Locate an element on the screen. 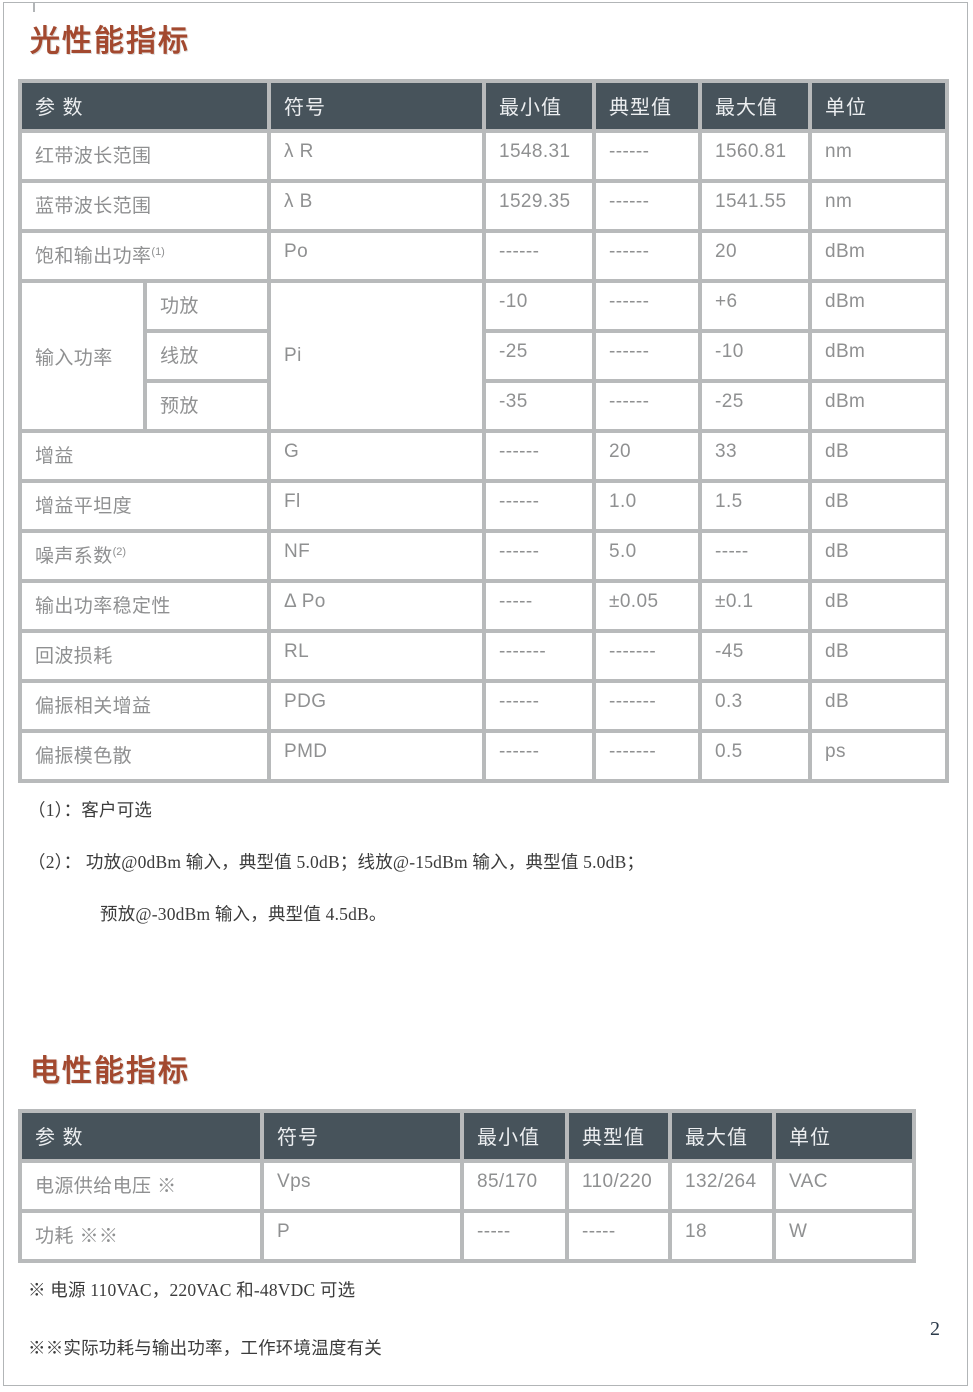 The image size is (973, 1392). footnote-ref: (1) is located at coordinates (158, 252).